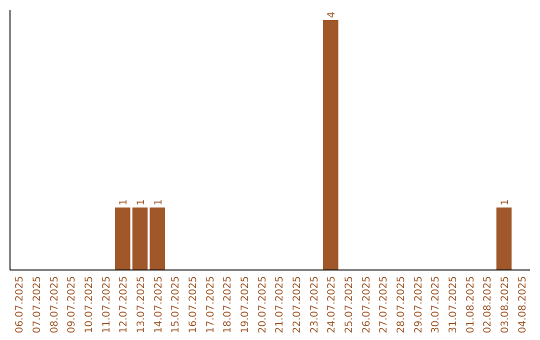 Image resolution: width=540 pixels, height=340 pixels. Describe the element at coordinates (349, 305) in the screenshot. I see `x-tick-label: 25.07.2025` at that location.